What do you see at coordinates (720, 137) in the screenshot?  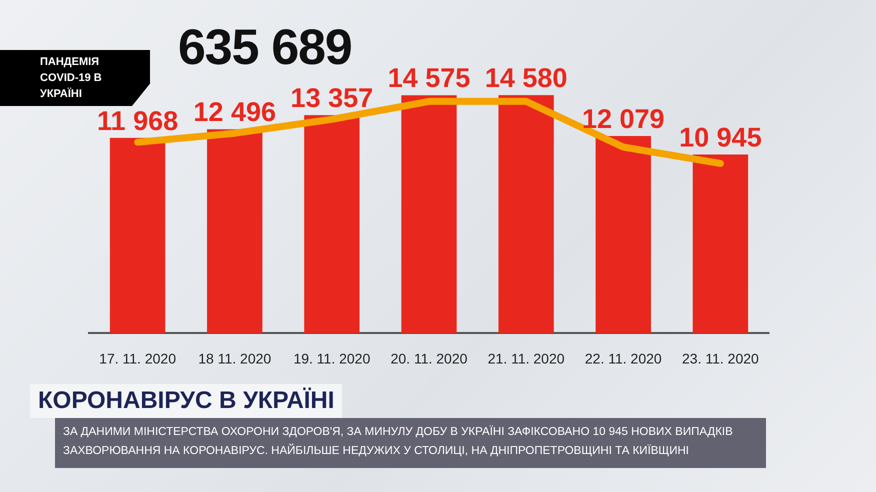 I see `data-label: 10 945` at bounding box center [720, 137].